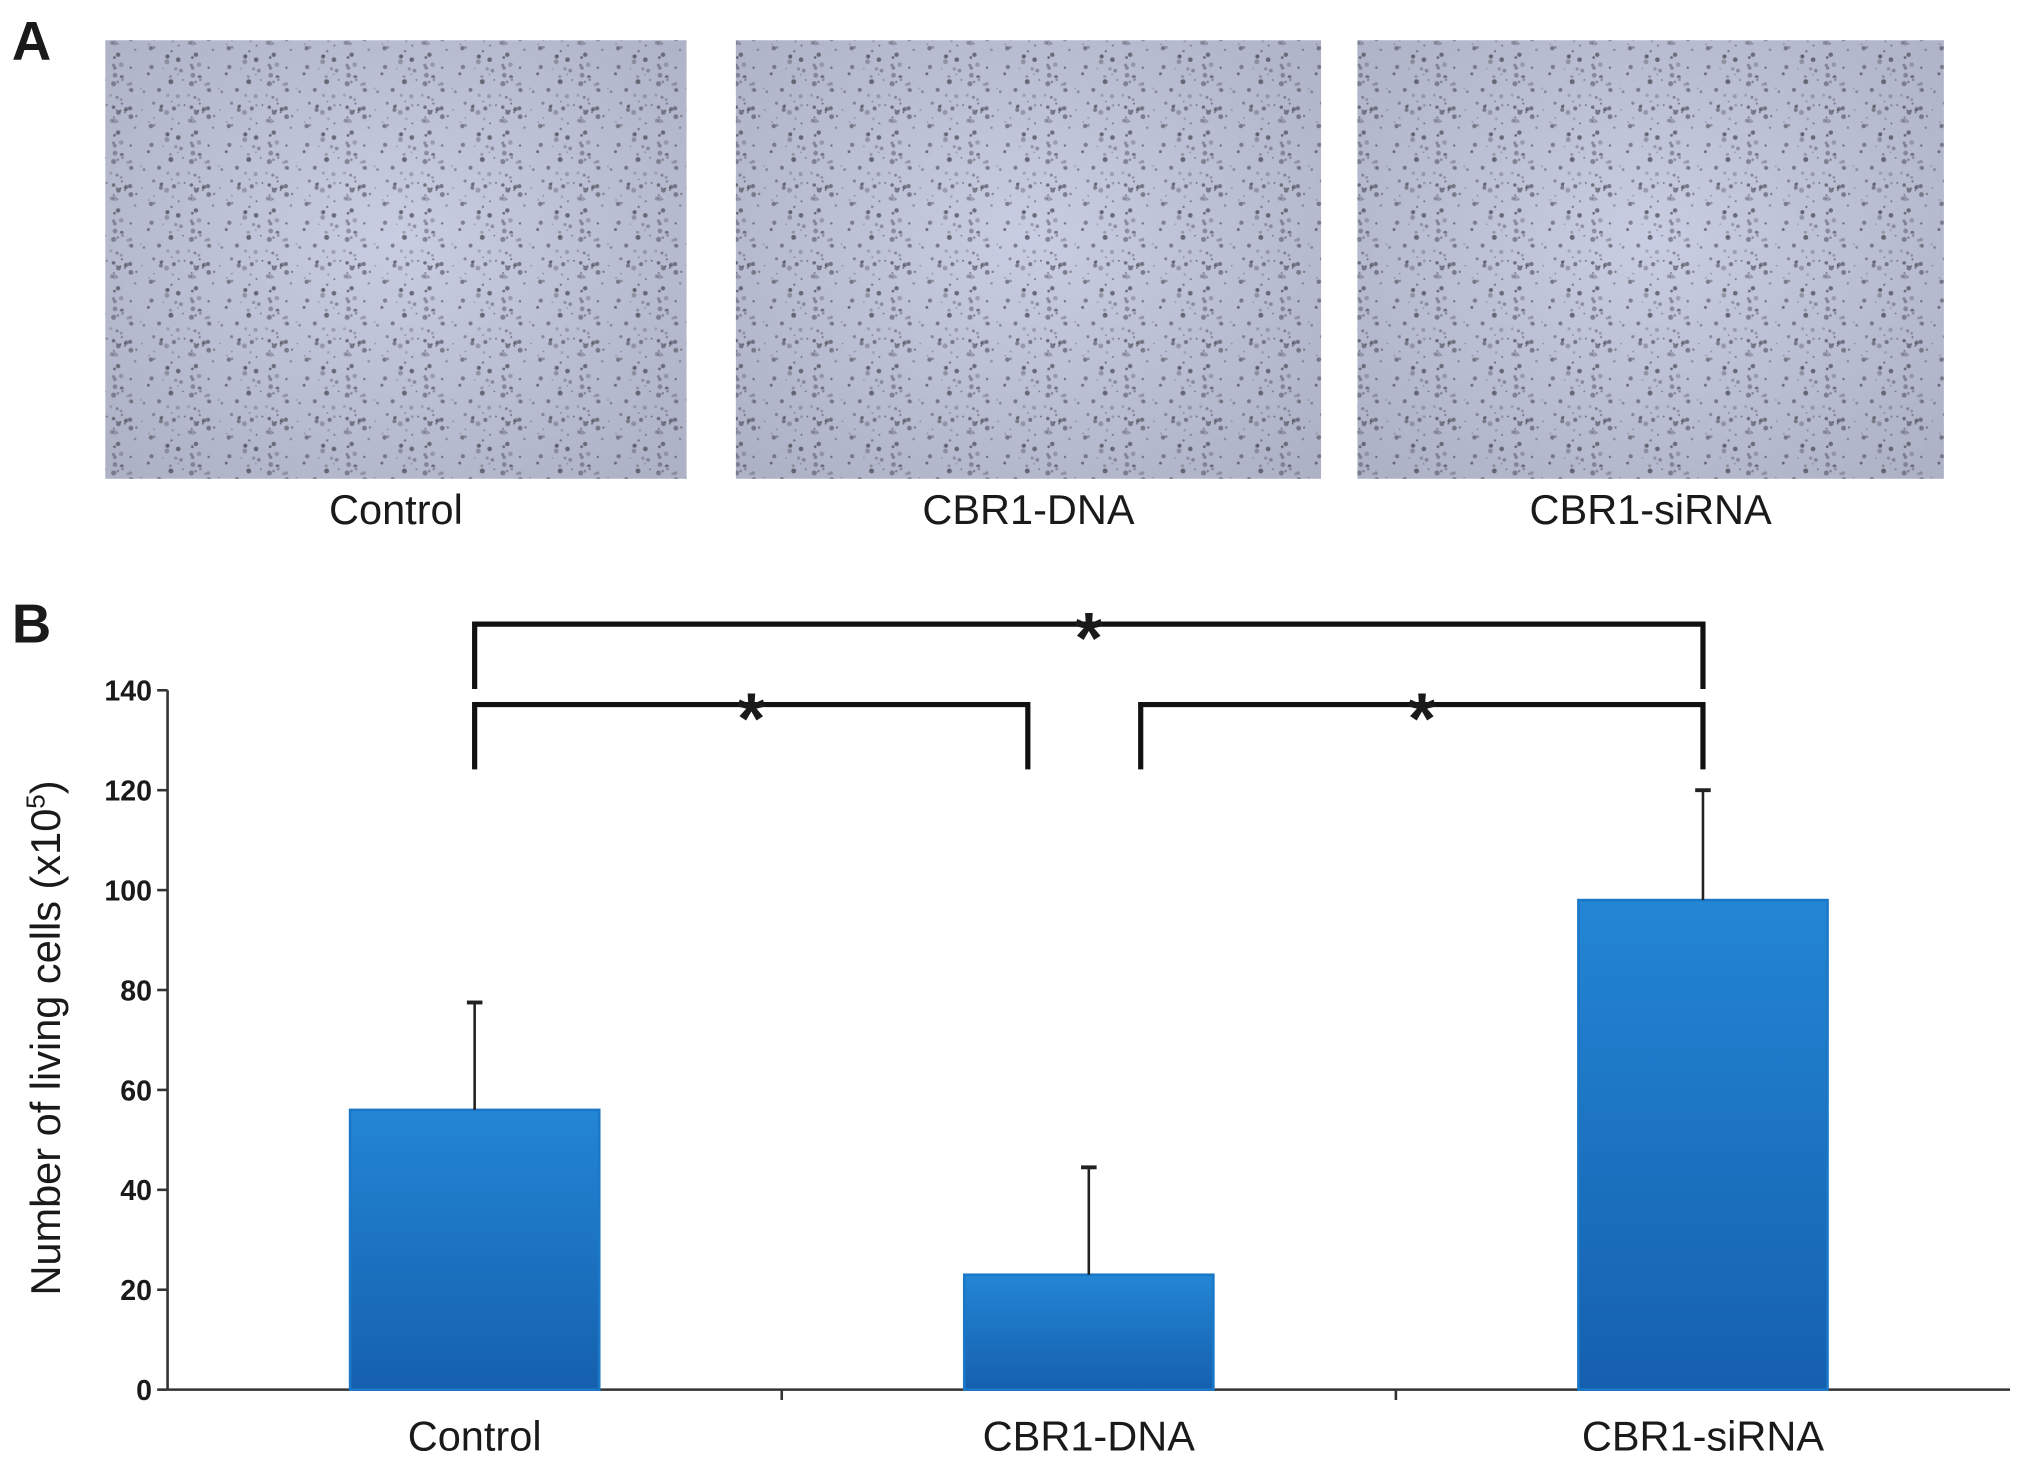 This screenshot has height=1461, width=2031. Describe the element at coordinates (128, 792) in the screenshot. I see `y-tick-label: 120` at that location.